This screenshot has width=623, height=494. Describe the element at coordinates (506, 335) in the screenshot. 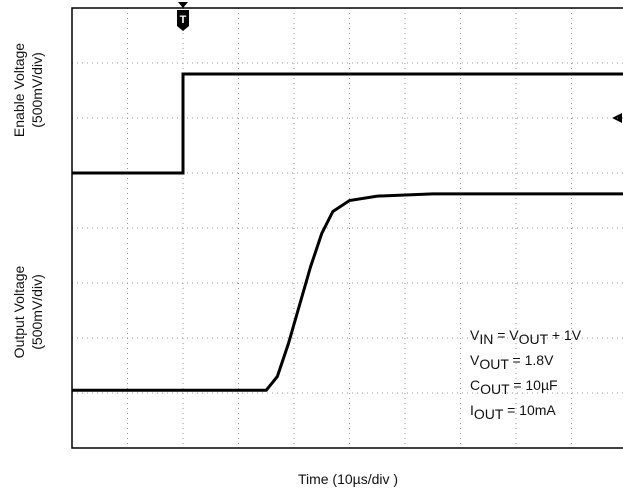

I see `annotation-text: = V` at that location.